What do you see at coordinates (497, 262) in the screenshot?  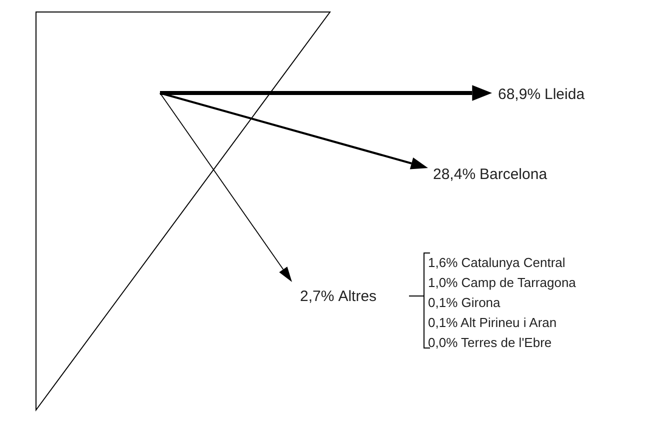 I see `text: 1,6% Catalunya Central` at bounding box center [497, 262].